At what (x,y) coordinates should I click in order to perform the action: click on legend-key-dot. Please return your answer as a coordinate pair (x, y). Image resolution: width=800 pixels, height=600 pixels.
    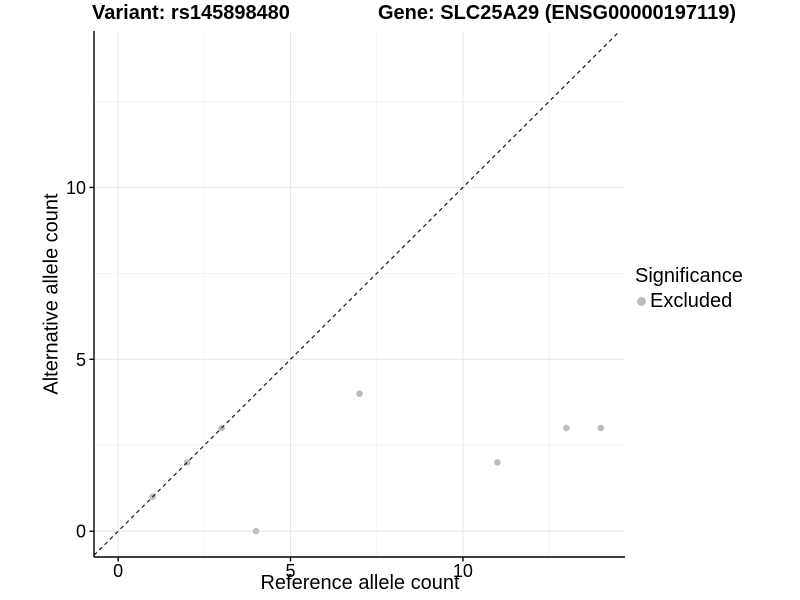
    Looking at the image, I should click on (641, 301).